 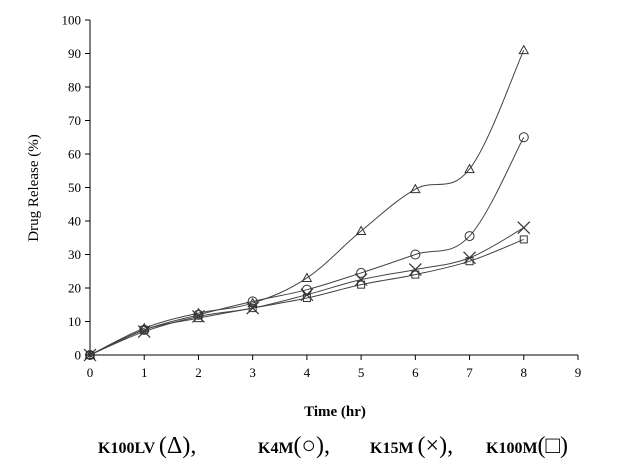 What do you see at coordinates (126, 448) in the screenshot?
I see `legend-label: K100LV` at bounding box center [126, 448].